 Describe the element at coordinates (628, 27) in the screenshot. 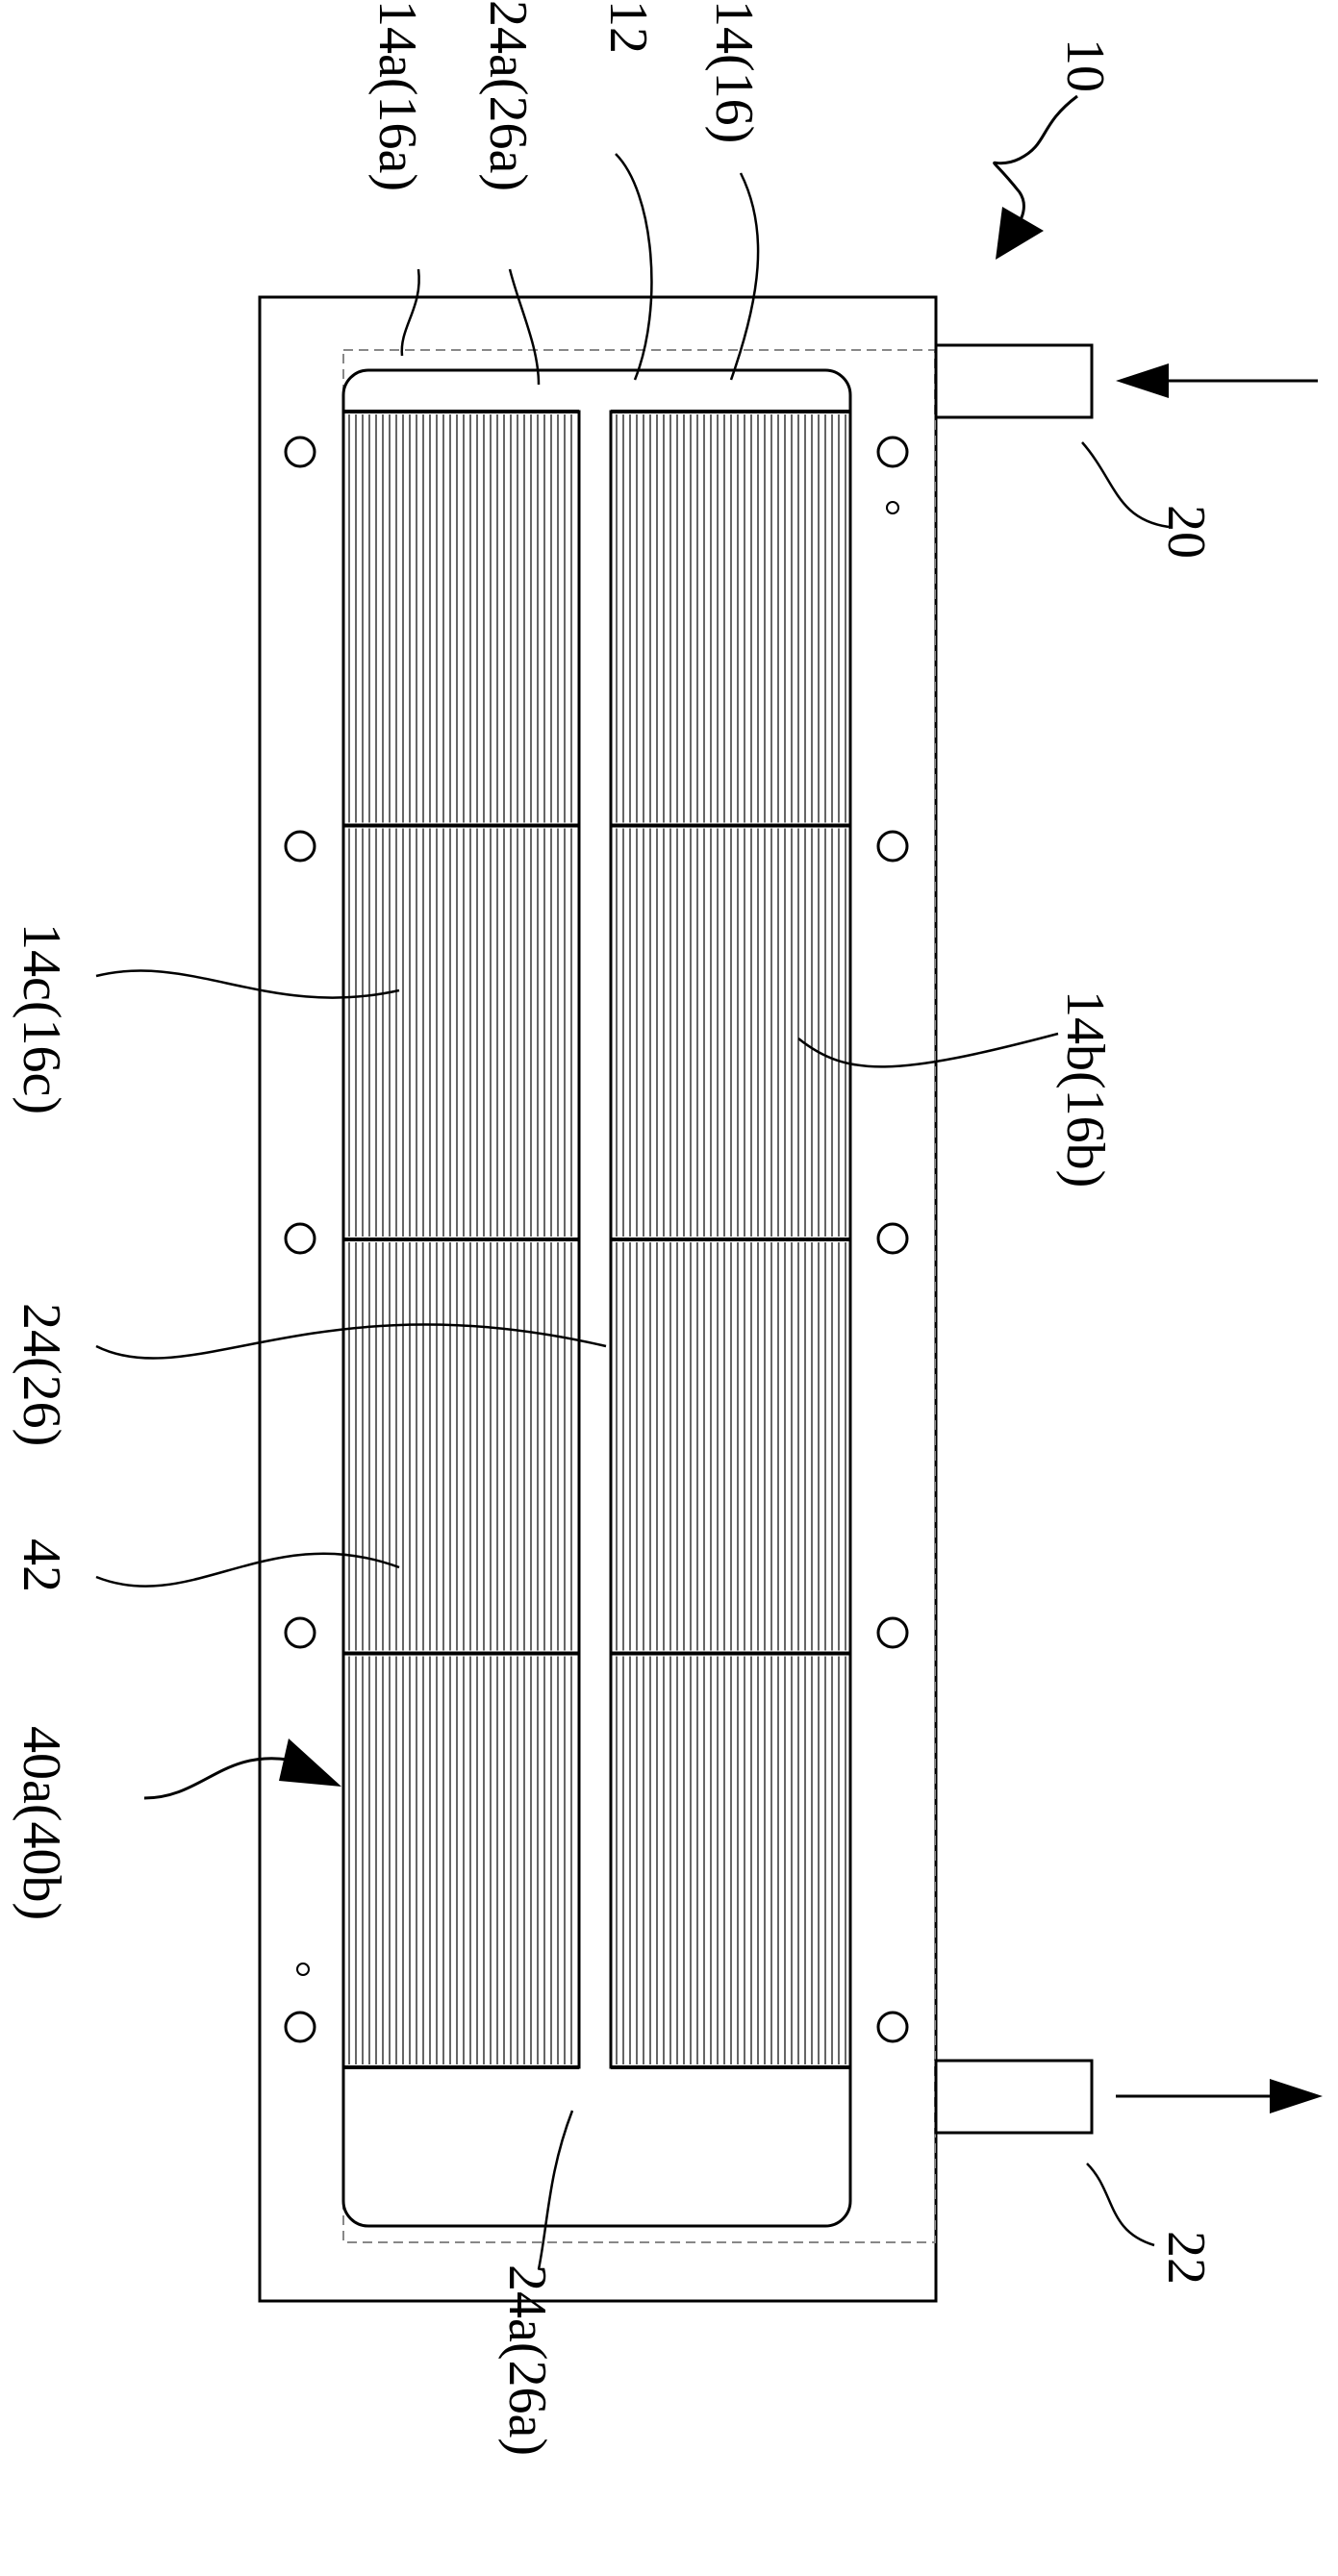

I see `label-divider: 12` at that location.